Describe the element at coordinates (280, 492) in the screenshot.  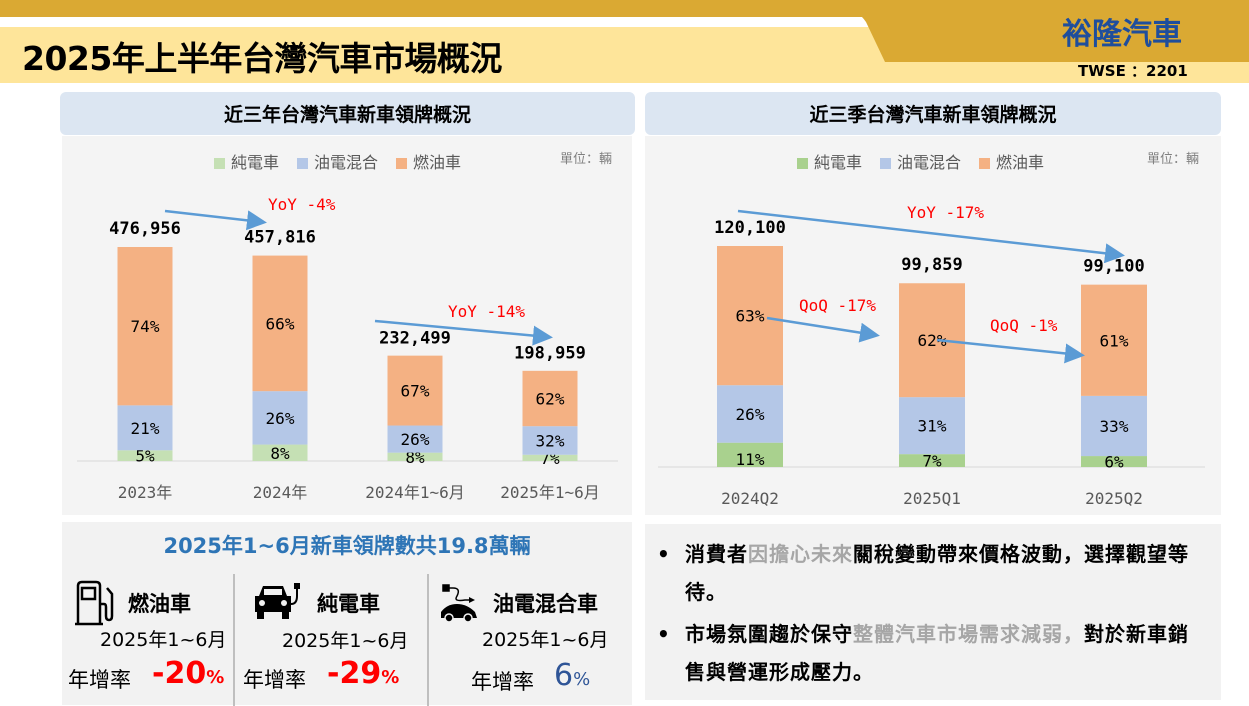
I see `x-tick-label: 2024年` at that location.